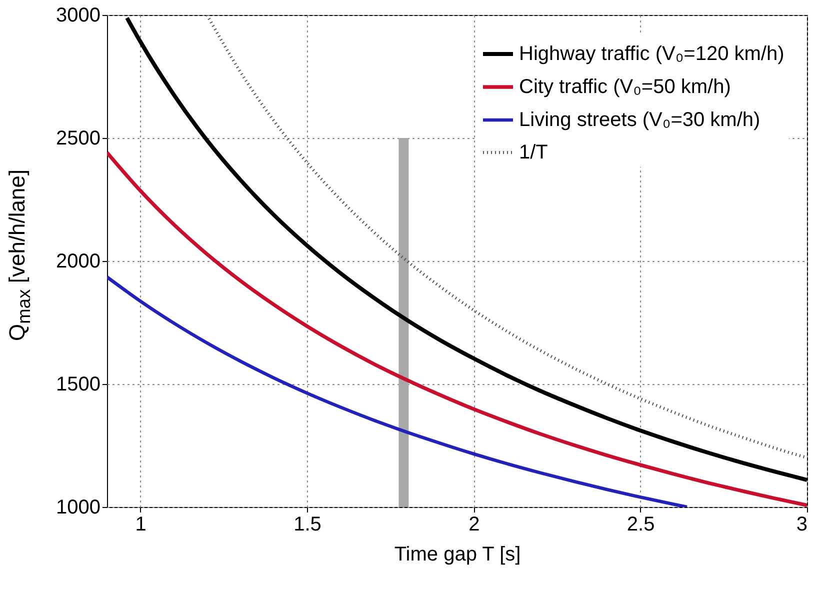 The width and height of the screenshot is (838, 603). What do you see at coordinates (639, 120) in the screenshot?
I see `legend-label: Living streets (V₀=30 km/h)` at bounding box center [639, 120].